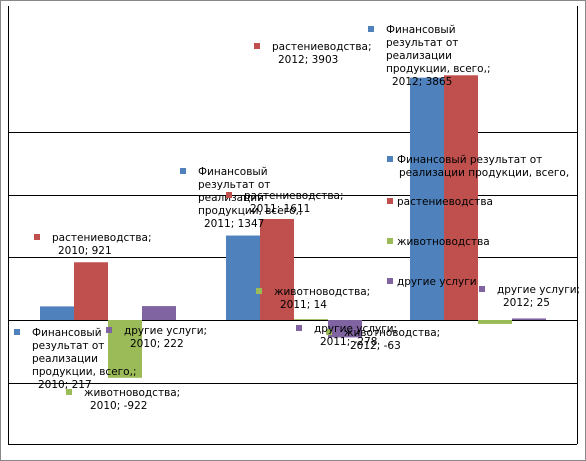 The image size is (586, 461). What do you see at coordinates (308, 60) in the screenshot?
I see `data-label-line: 2012; 3903` at bounding box center [308, 60].